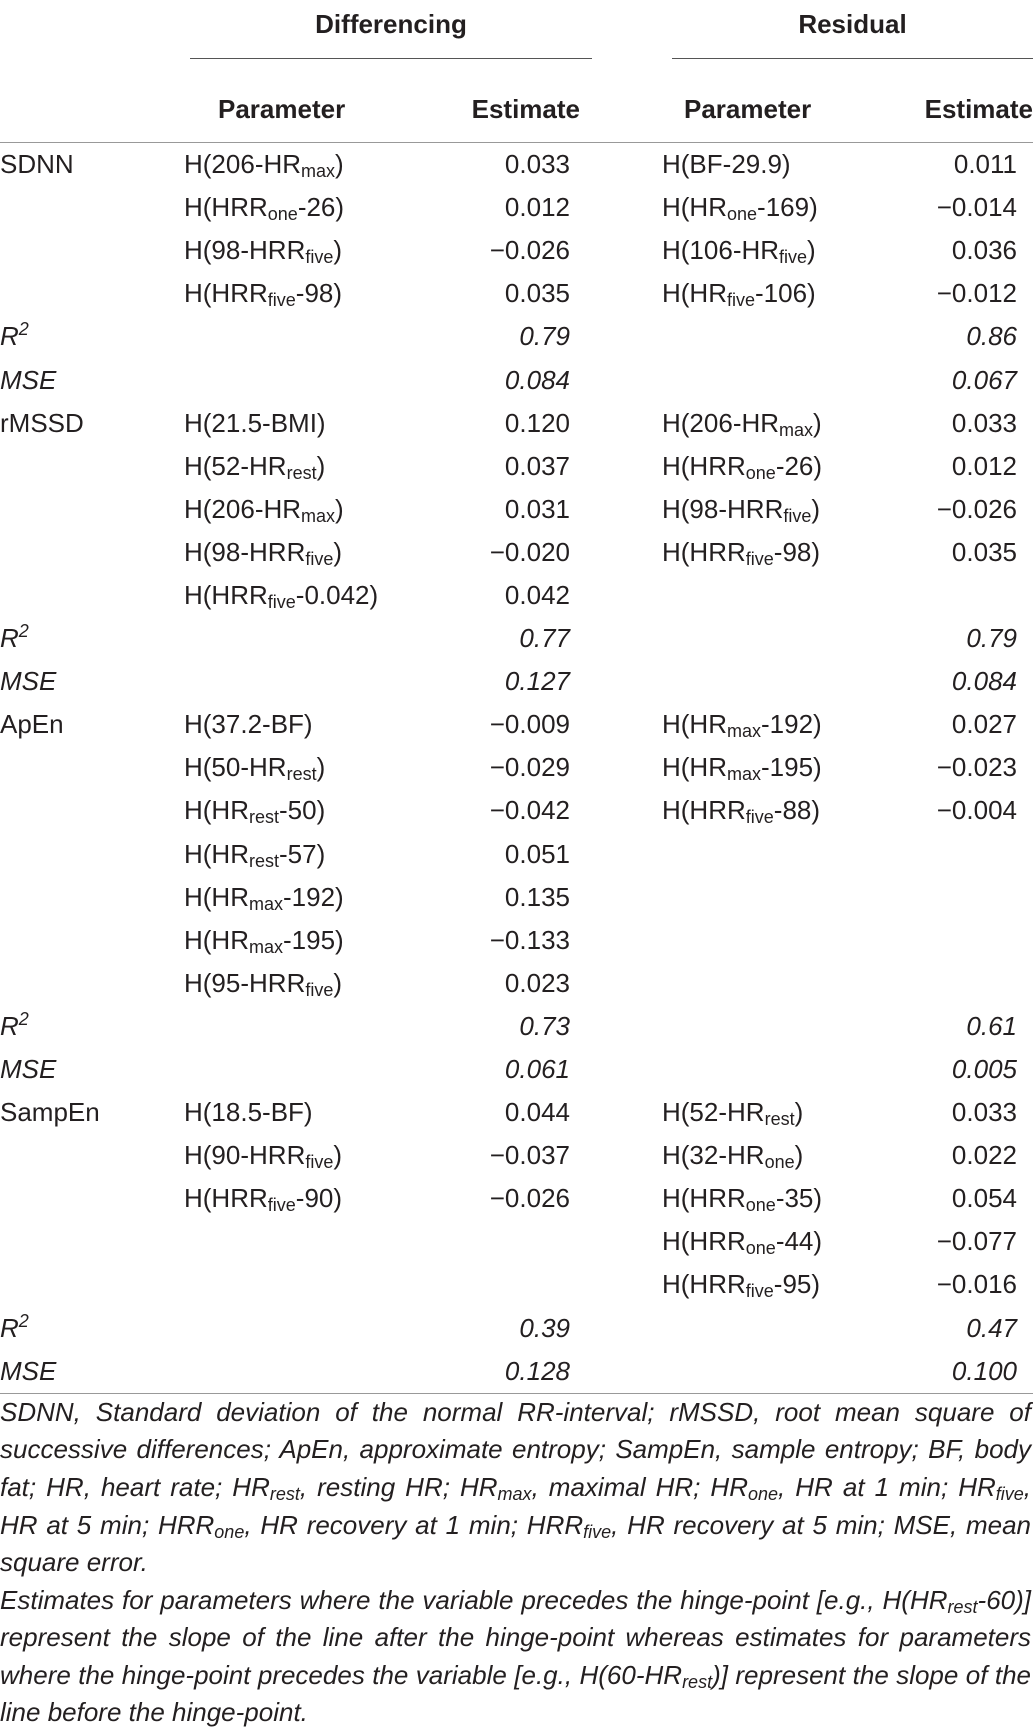 The image size is (1033, 1732). Describe the element at coordinates (984, 724) in the screenshot. I see `text: 0.027` at that location.